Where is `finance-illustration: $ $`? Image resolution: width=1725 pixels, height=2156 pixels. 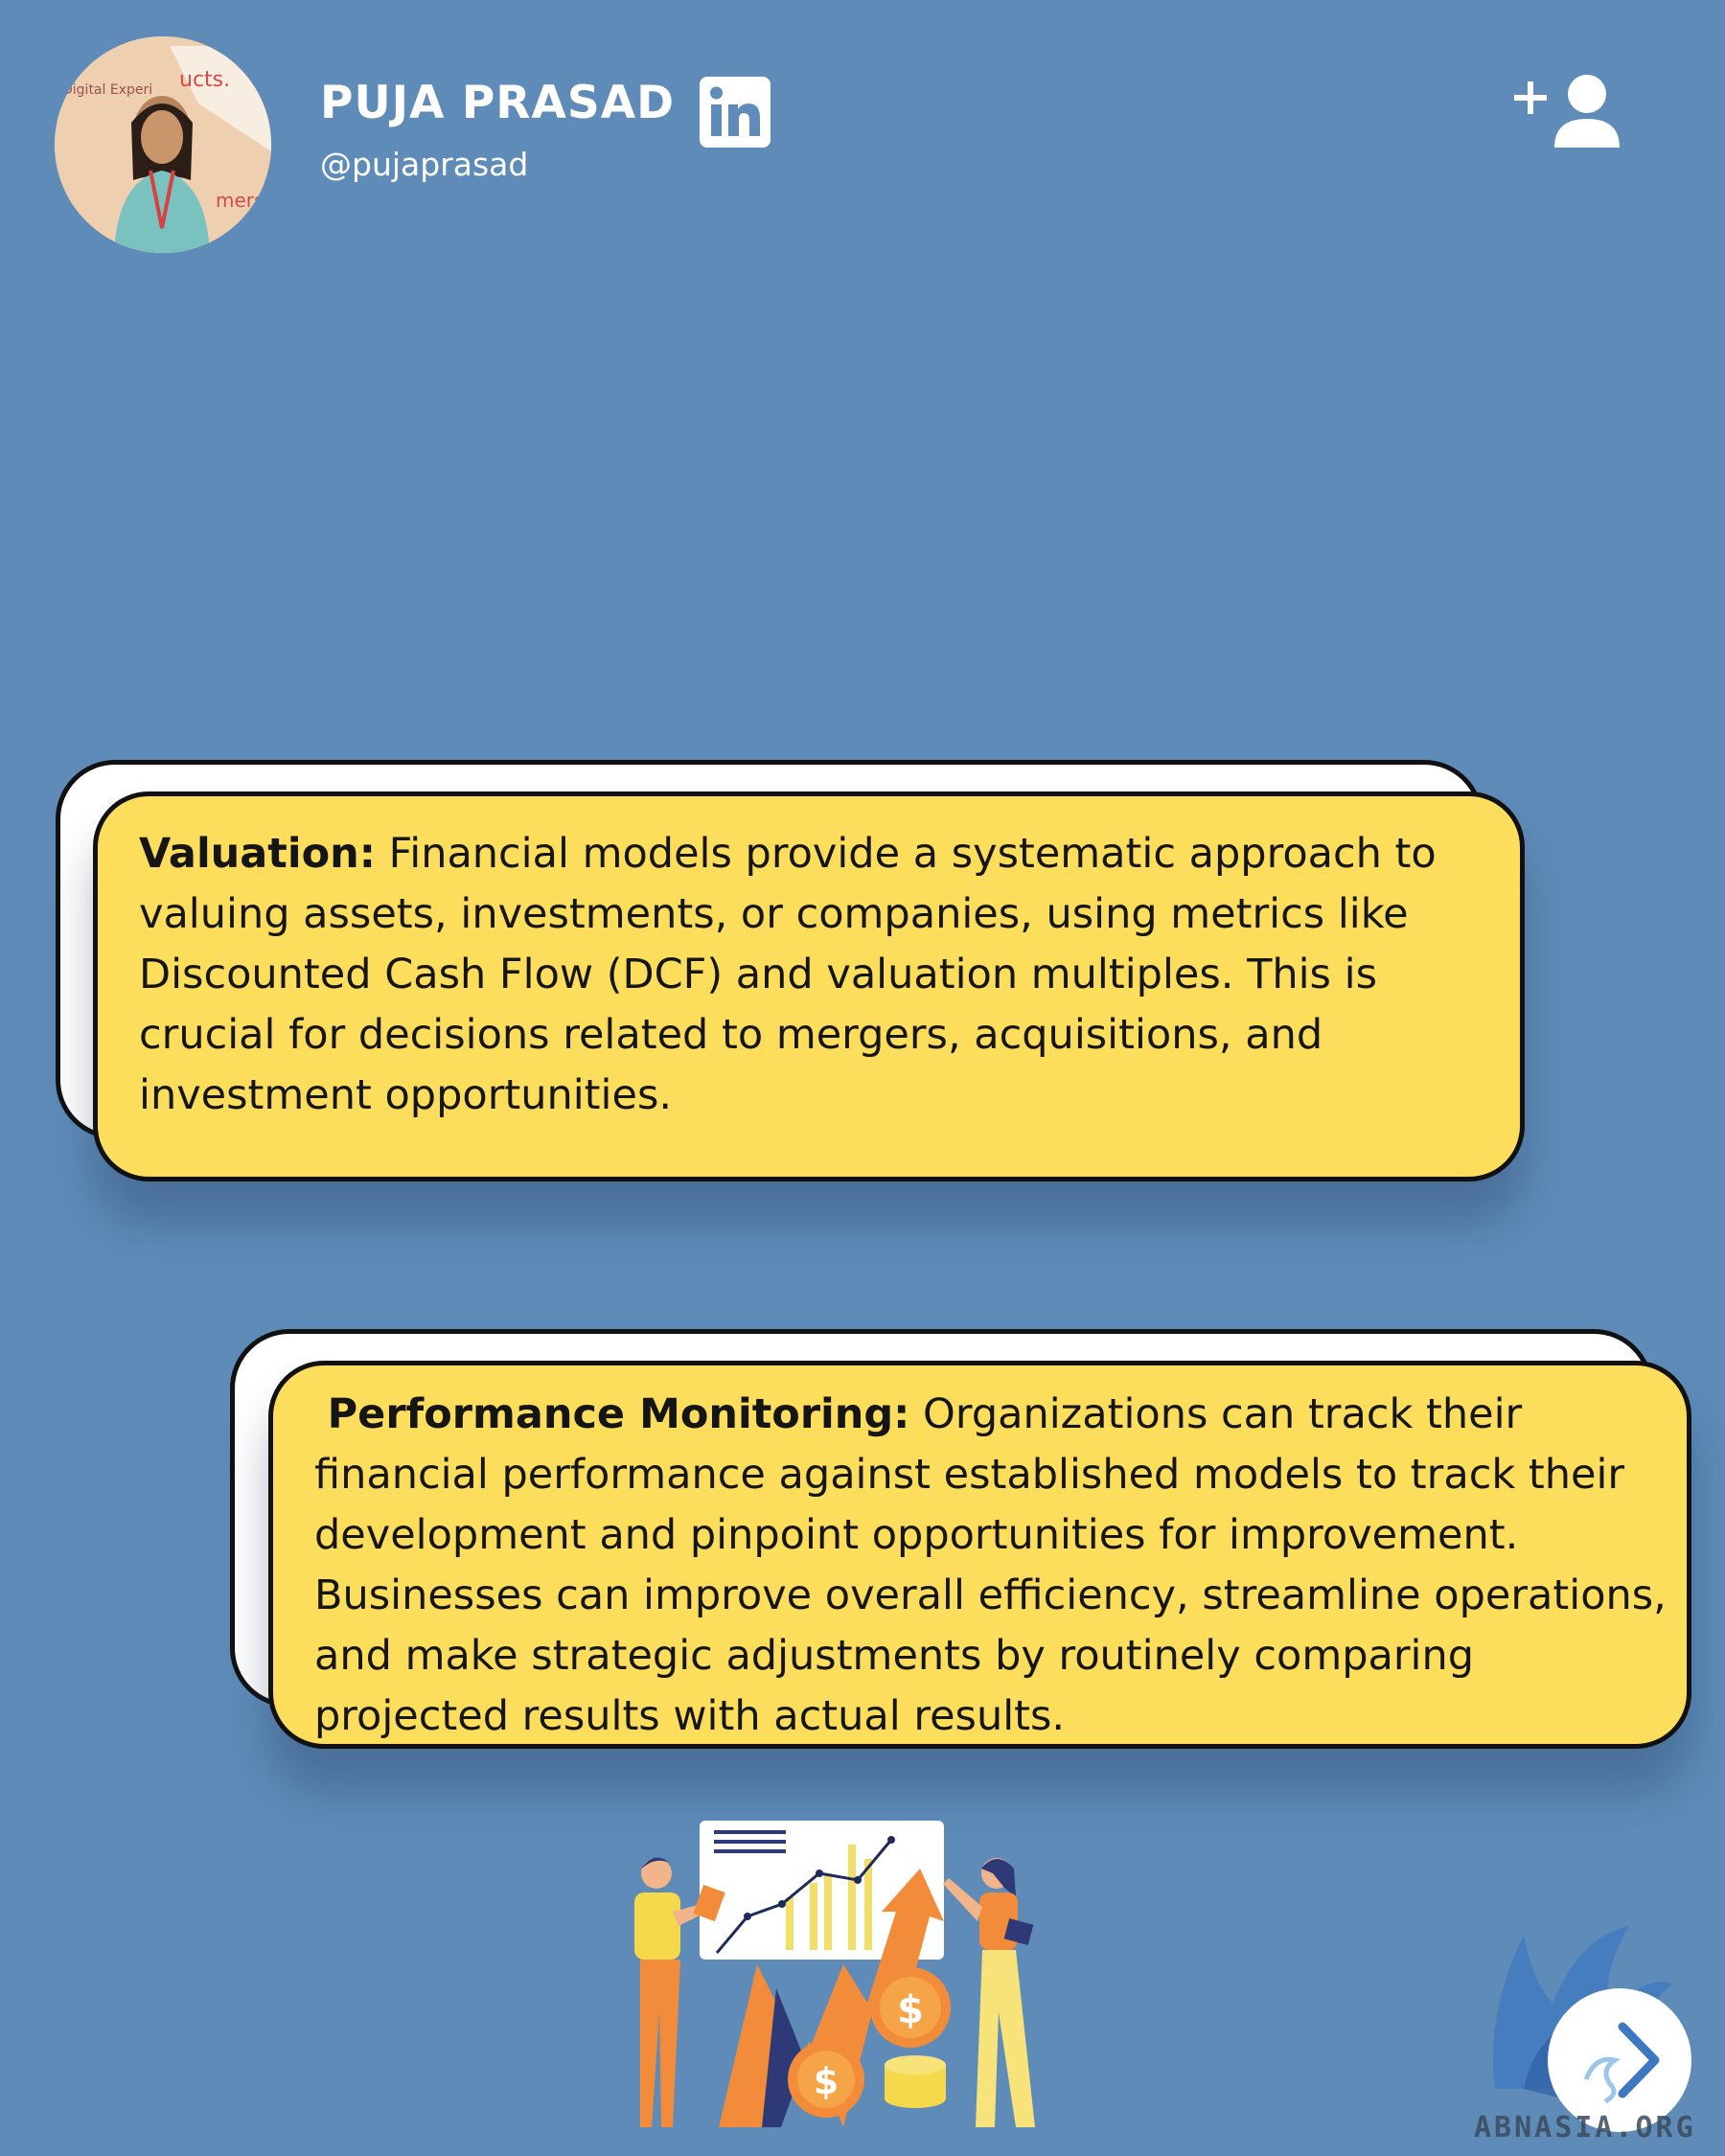 finance-illustration: $ $ is located at coordinates (843, 1983).